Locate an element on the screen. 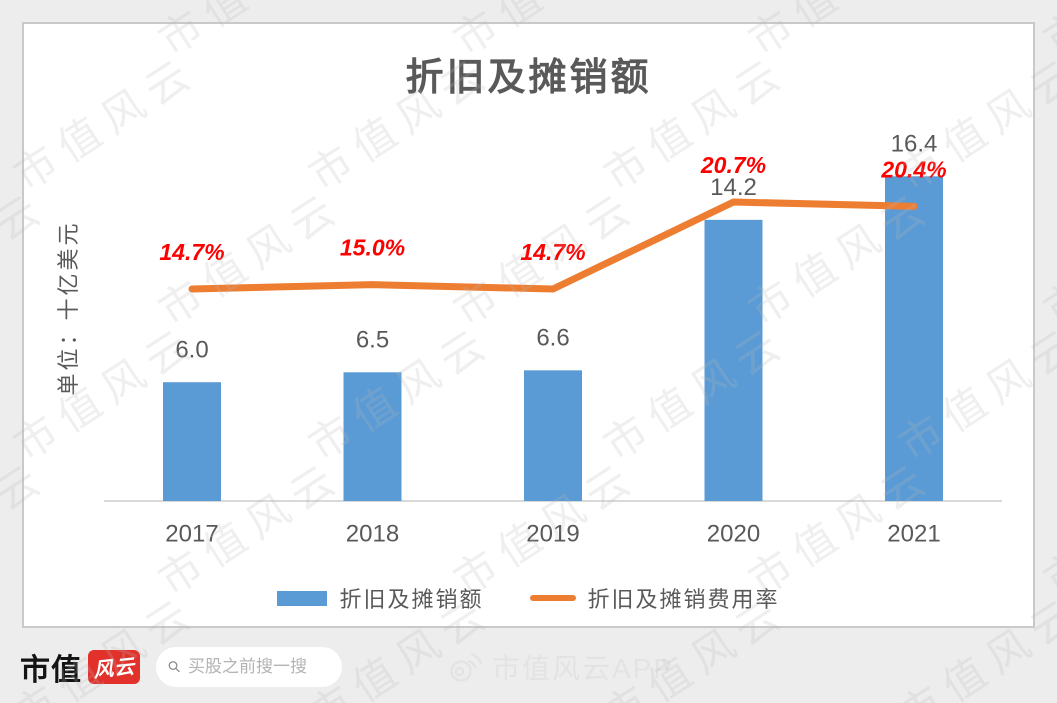 The height and width of the screenshot is (703, 1057). bar-2018 is located at coordinates (372, 436).